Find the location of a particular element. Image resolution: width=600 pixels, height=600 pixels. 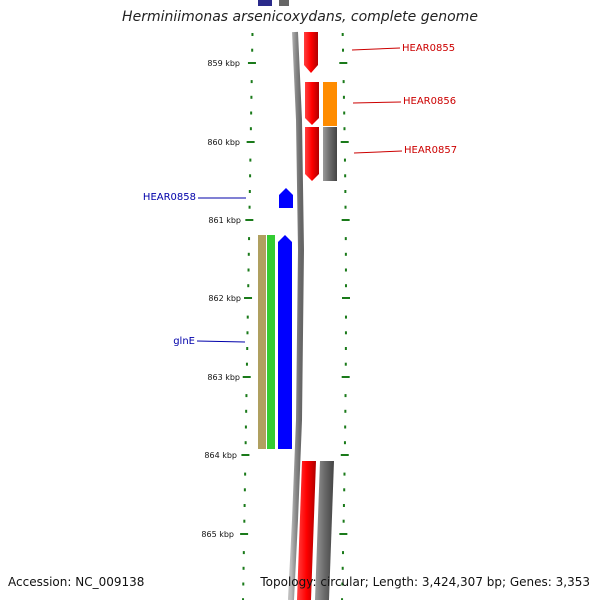

gene-hear0857 is located at coordinates (312, 154).